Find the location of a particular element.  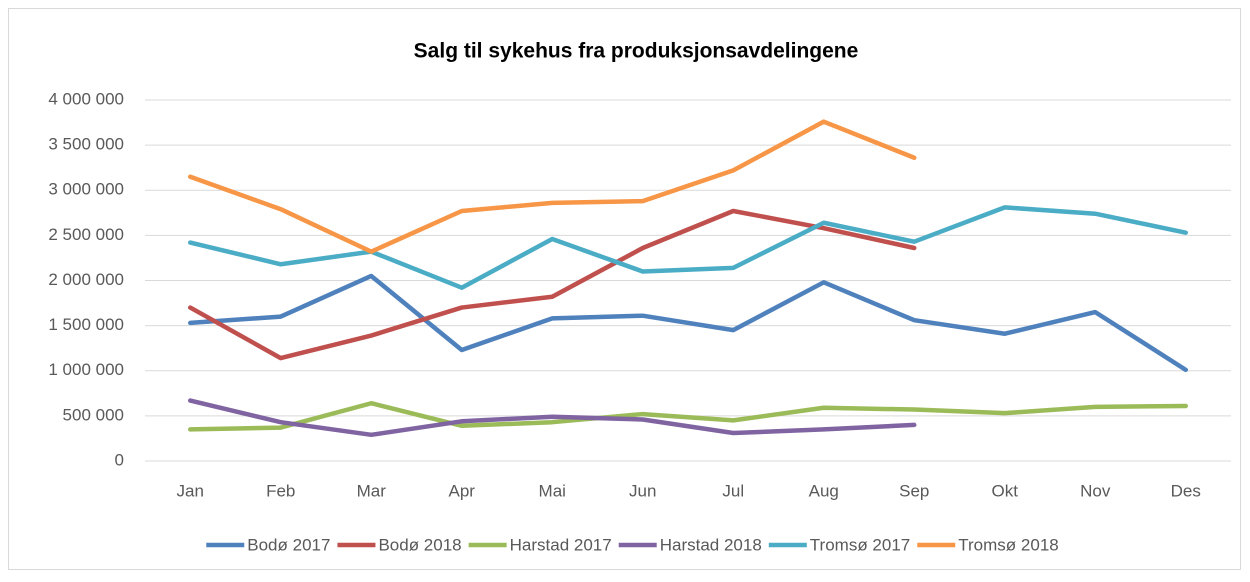

x-tick-label: Sep is located at coordinates (914, 490).